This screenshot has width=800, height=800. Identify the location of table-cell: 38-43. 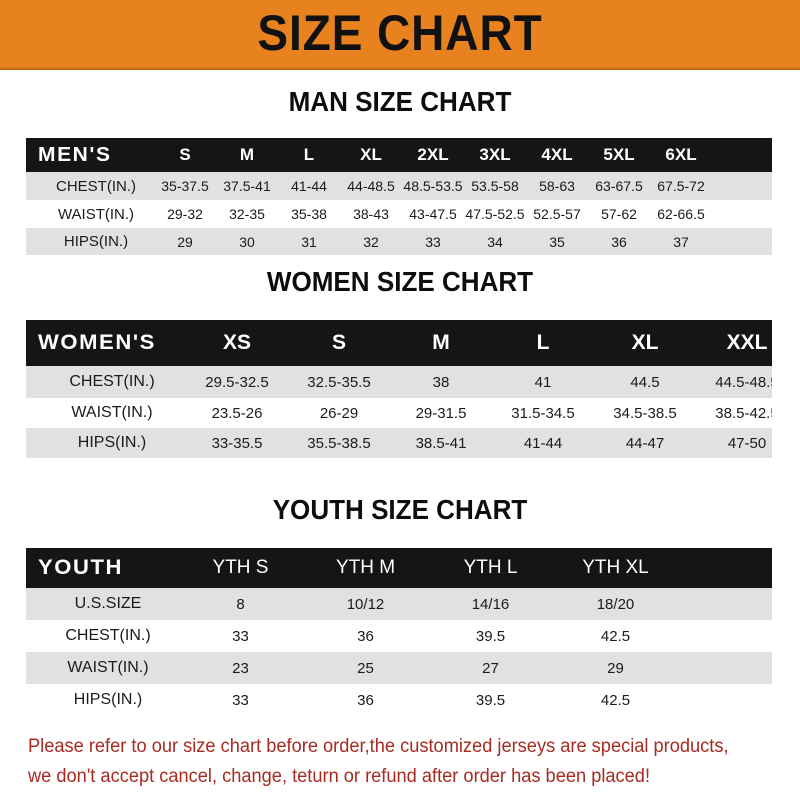
(371, 214).